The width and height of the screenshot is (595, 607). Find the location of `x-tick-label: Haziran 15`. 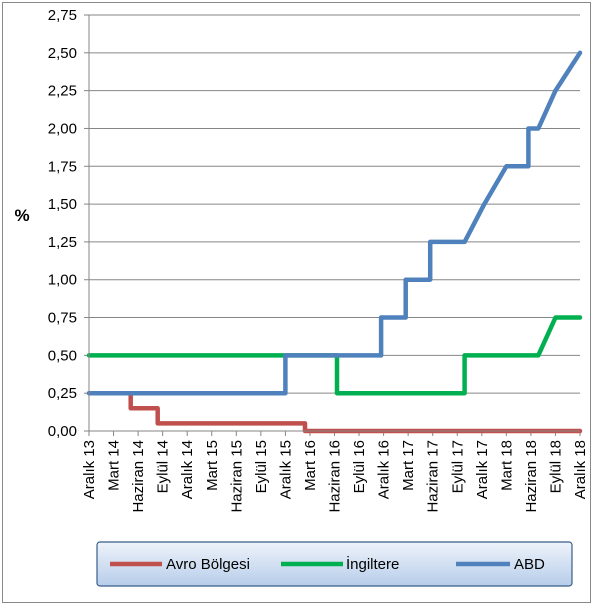

x-tick-label: Haziran 15 is located at coordinates (236, 476).